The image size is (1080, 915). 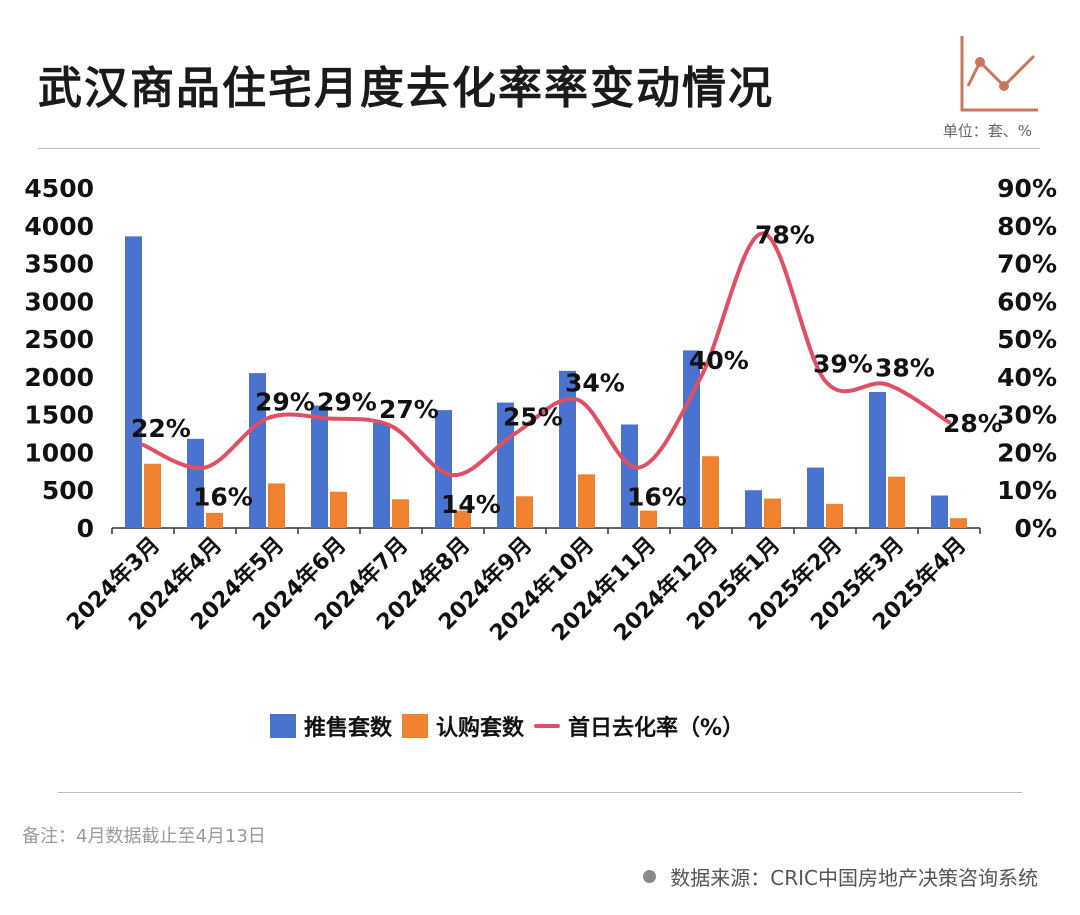 What do you see at coordinates (973, 423) in the screenshot?
I see `rate-data-label: 28%` at bounding box center [973, 423].